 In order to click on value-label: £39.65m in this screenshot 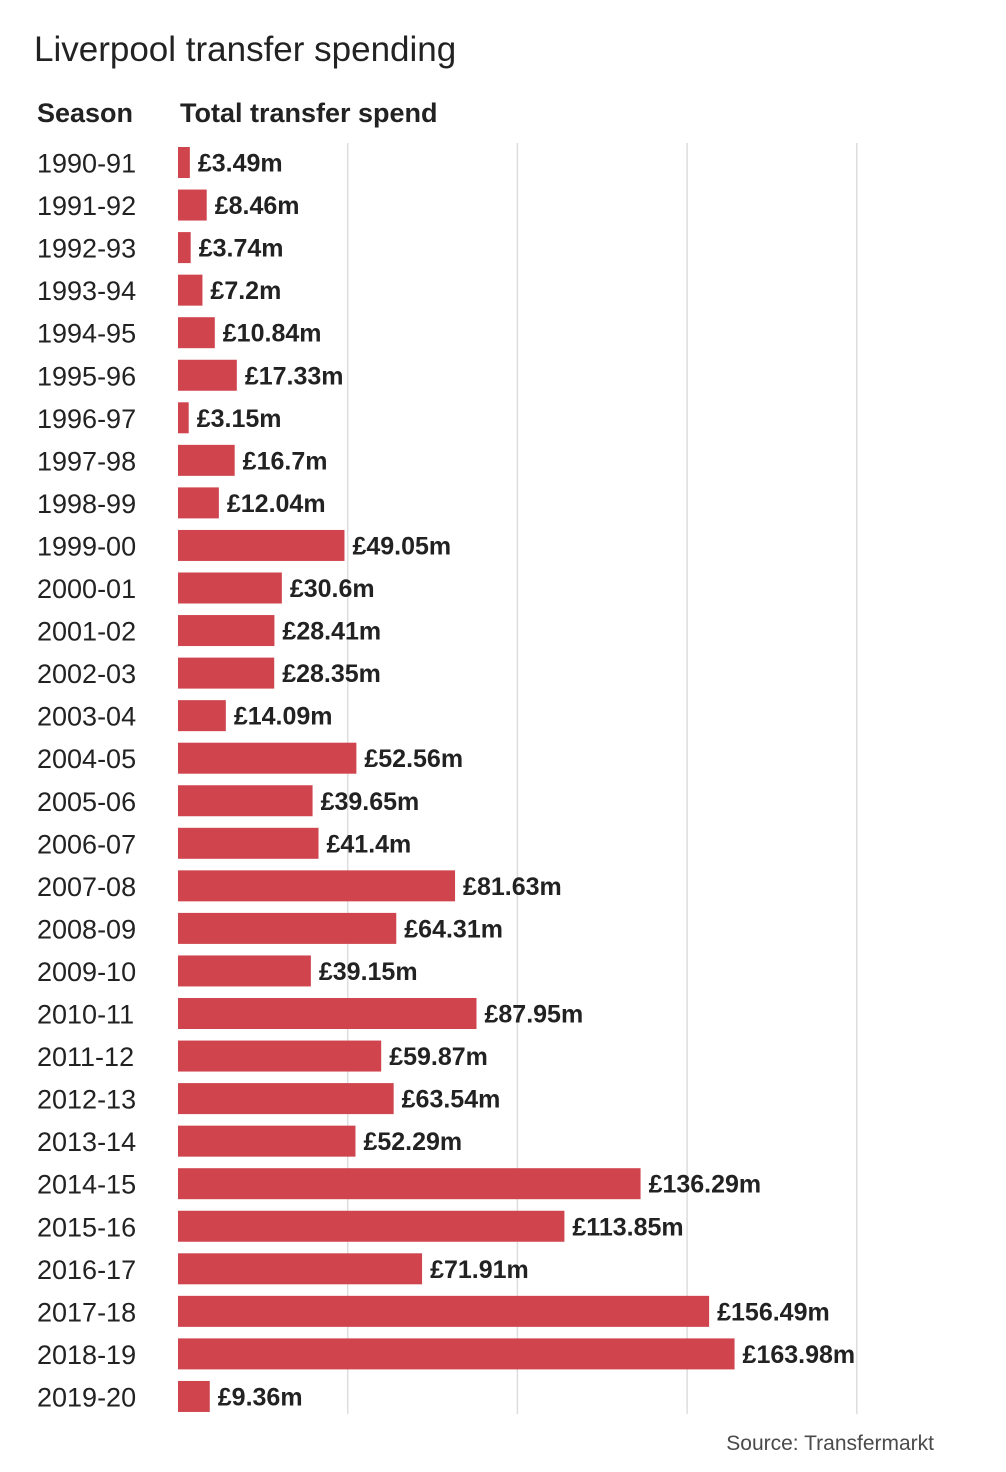, I will do `click(370, 802)`.